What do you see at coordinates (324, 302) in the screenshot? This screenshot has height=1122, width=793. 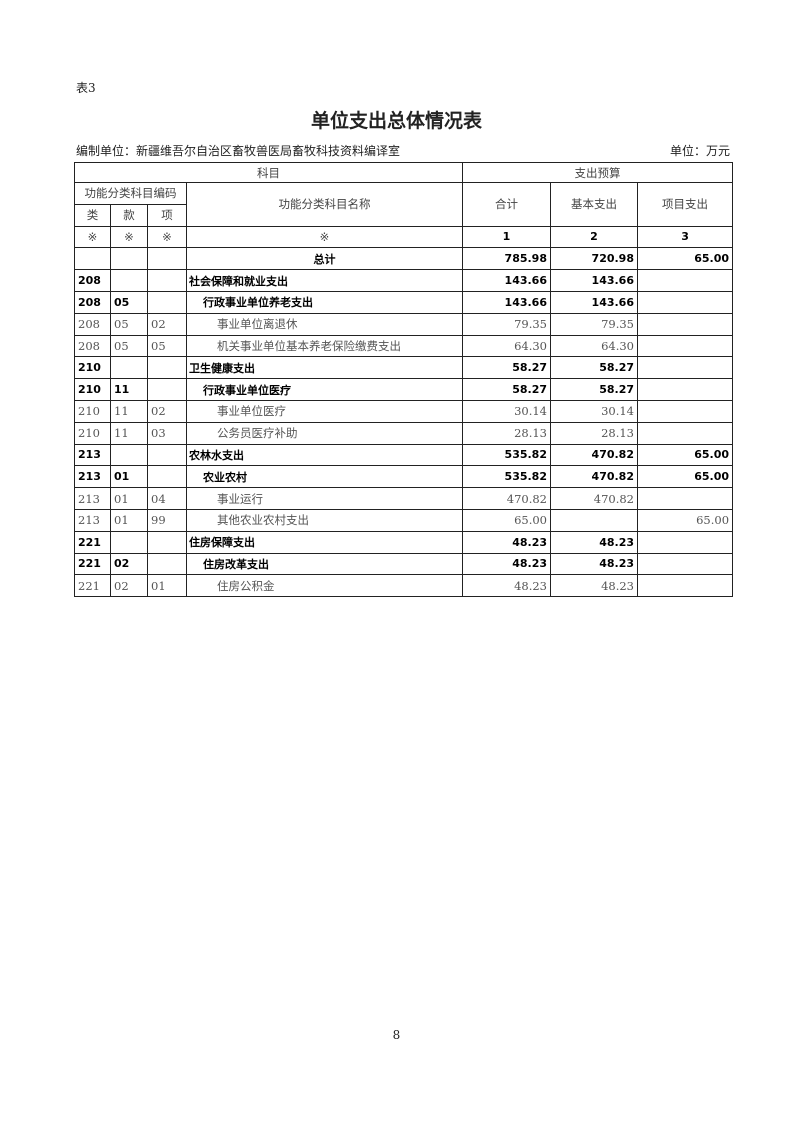 I see `item-name: 行政事业单位养老支出` at bounding box center [324, 302].